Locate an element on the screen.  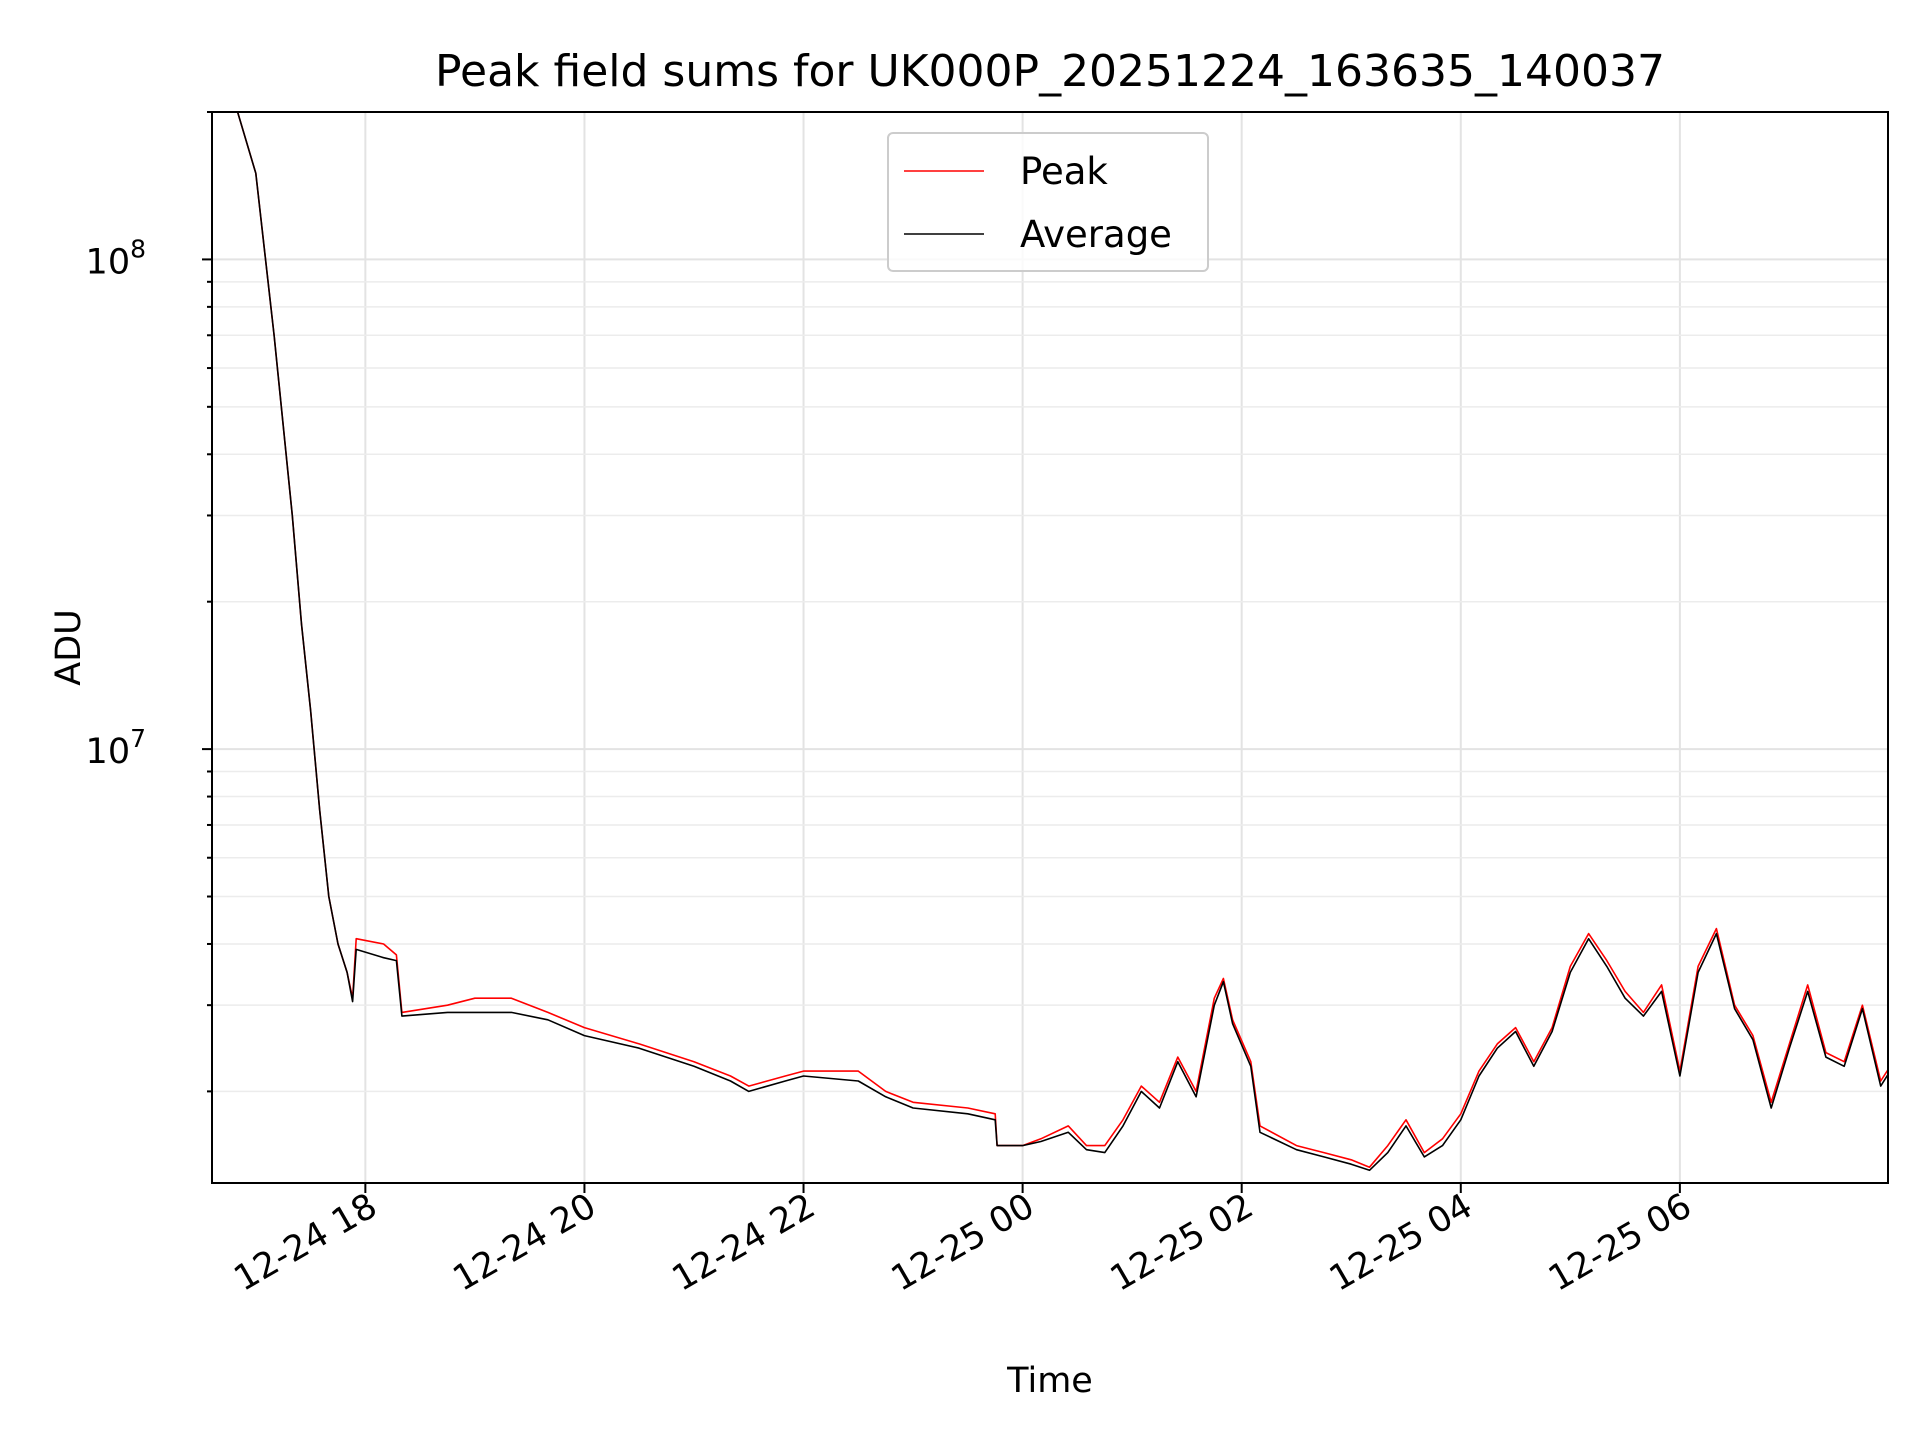
y-tick-label: 10⁸ is located at coordinates (116, 258).